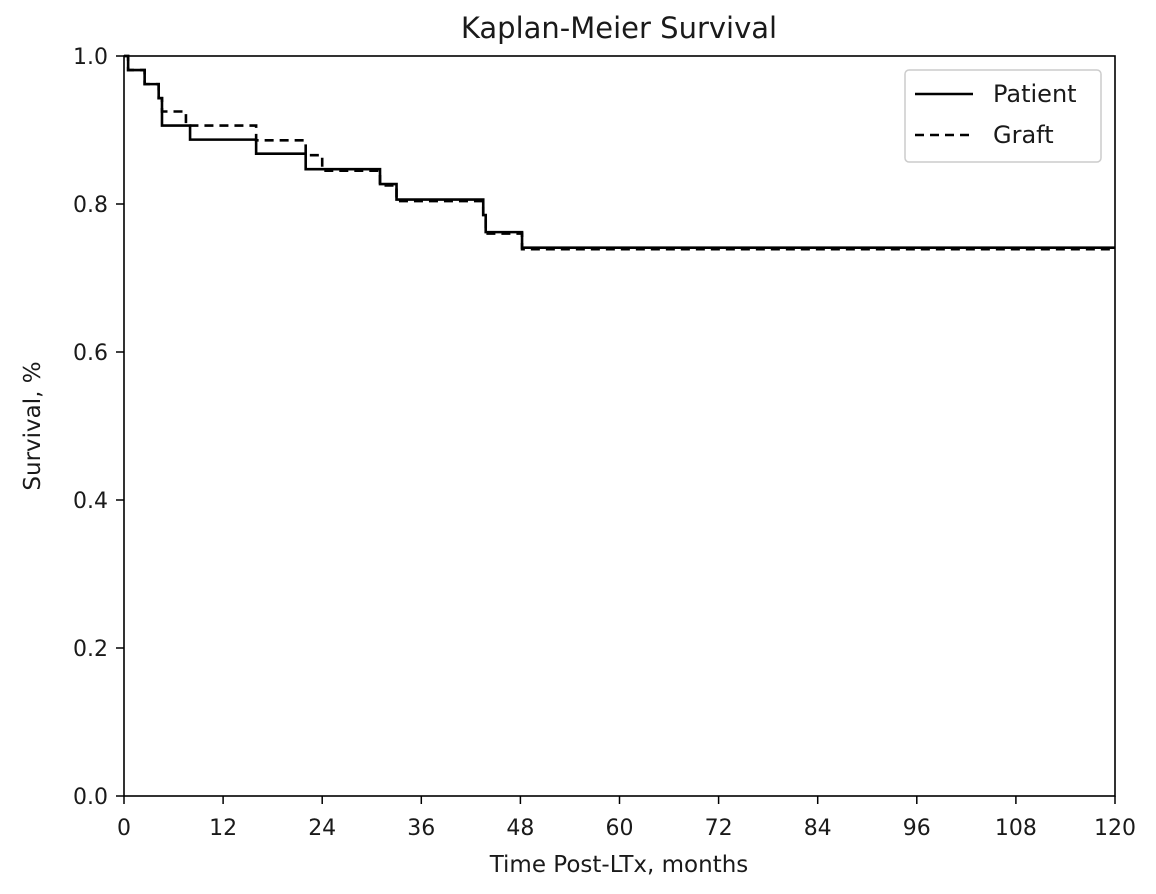 The width and height of the screenshot is (1156, 894). I want to click on x-tick-label: 0, so click(124, 828).